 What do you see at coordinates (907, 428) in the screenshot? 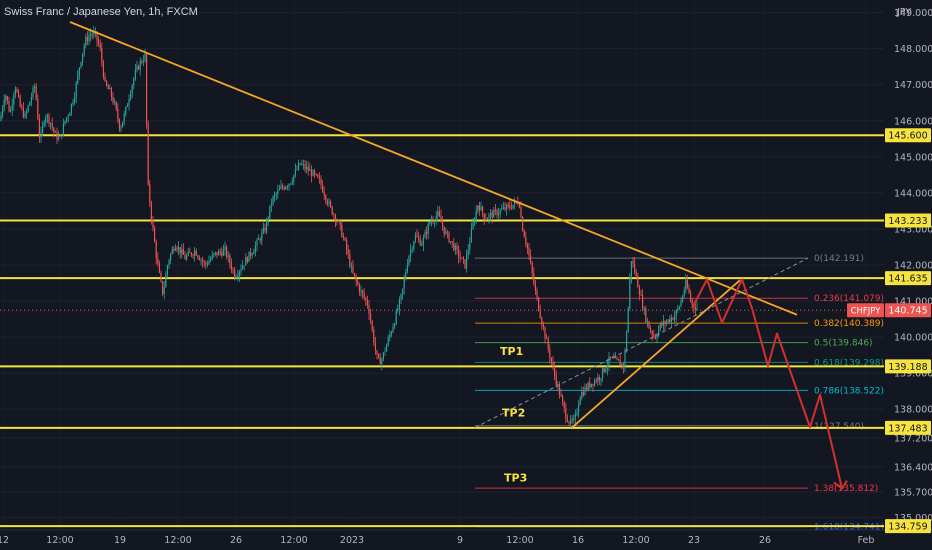
I see `svg-text: 137.483` at bounding box center [907, 428].